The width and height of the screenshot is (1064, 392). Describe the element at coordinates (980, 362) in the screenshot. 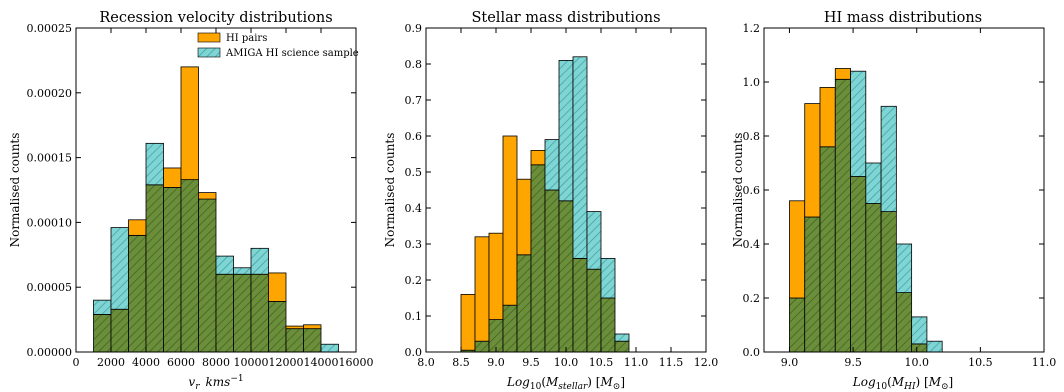

I see `x-tick-label: 10.5` at that location.